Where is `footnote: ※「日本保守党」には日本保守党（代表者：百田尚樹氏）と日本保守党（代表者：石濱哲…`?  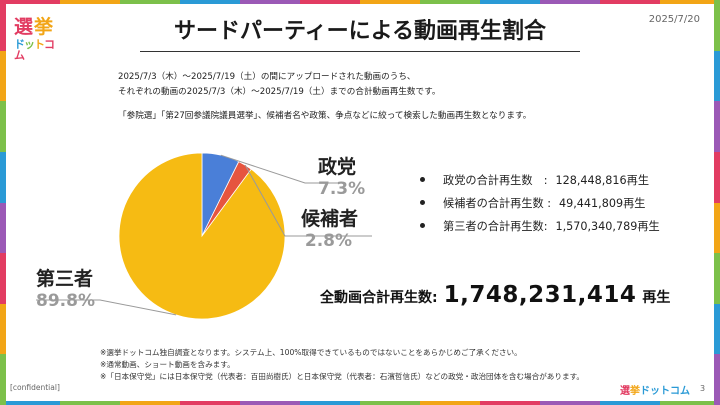 footnote: ※「日本保守党」には日本保守党（代表者：百田尚樹氏）と日本保守党（代表者：石濱哲… is located at coordinates (342, 376).